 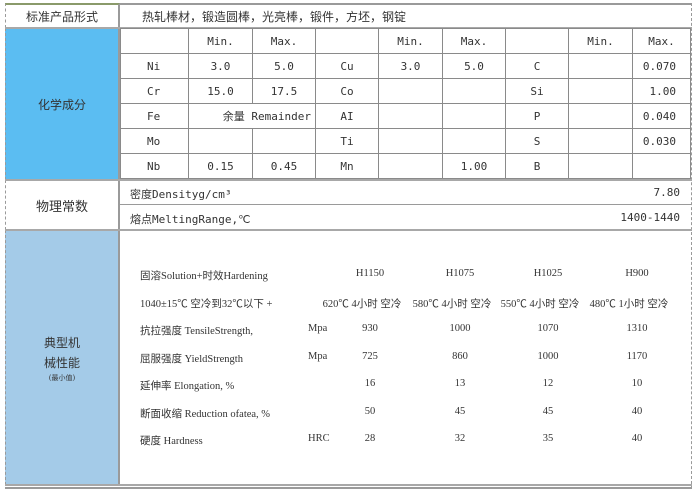 I want to click on property-value: 12, so click(x=548, y=383).